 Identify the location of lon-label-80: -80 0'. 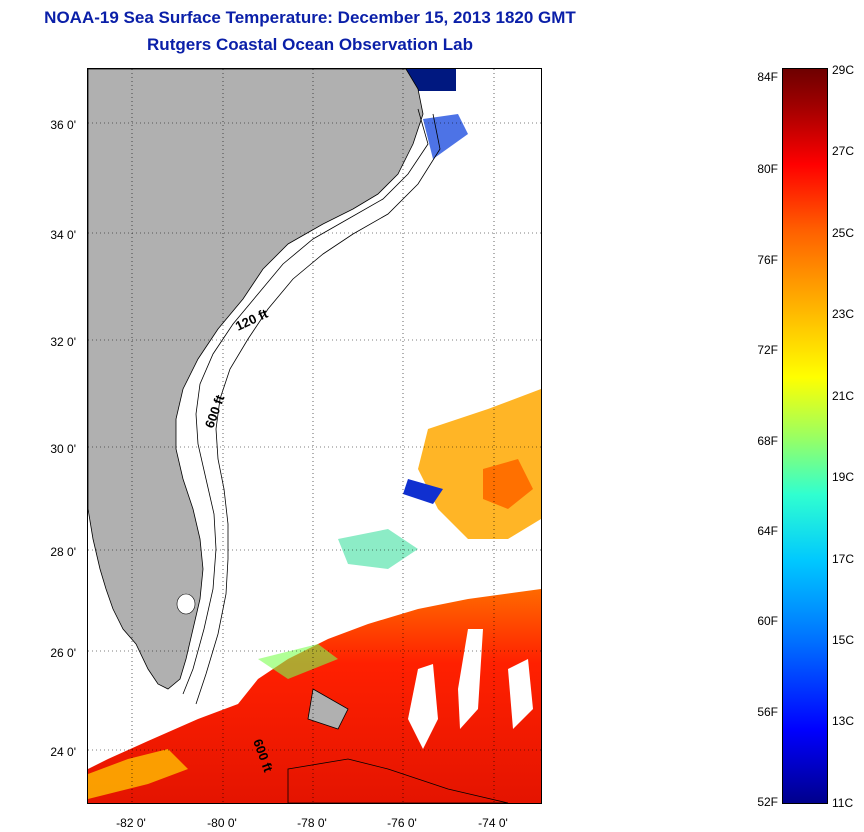
(222, 823).